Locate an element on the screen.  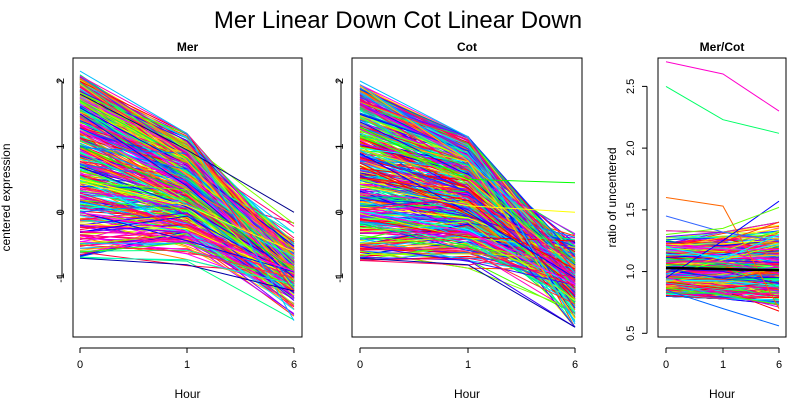
panel-title: Mer is located at coordinates (188, 47).